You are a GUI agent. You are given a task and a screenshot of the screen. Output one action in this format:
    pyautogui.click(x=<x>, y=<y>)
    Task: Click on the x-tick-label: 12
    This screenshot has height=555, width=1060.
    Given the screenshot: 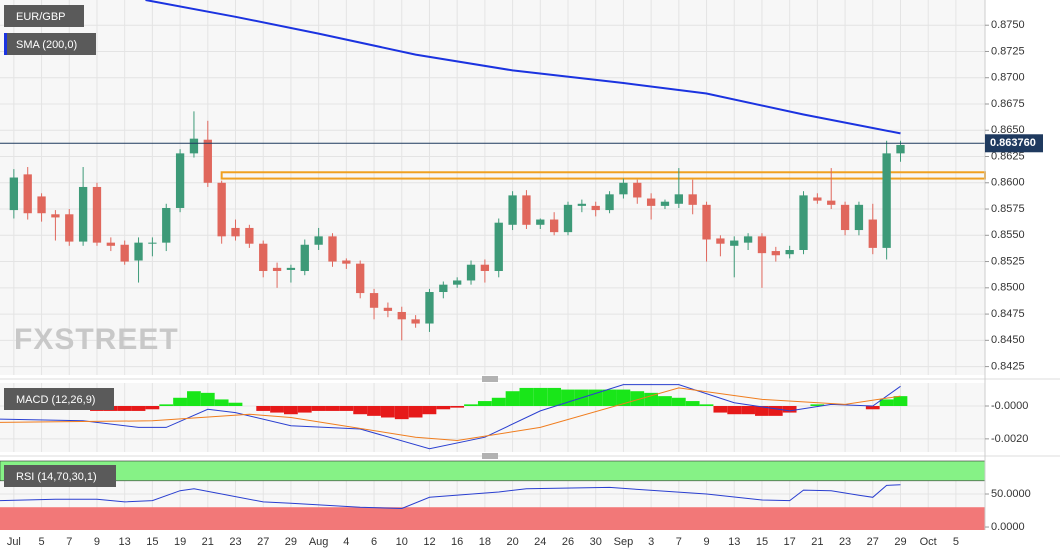 What is the action you would take?
    pyautogui.click(x=429, y=542)
    